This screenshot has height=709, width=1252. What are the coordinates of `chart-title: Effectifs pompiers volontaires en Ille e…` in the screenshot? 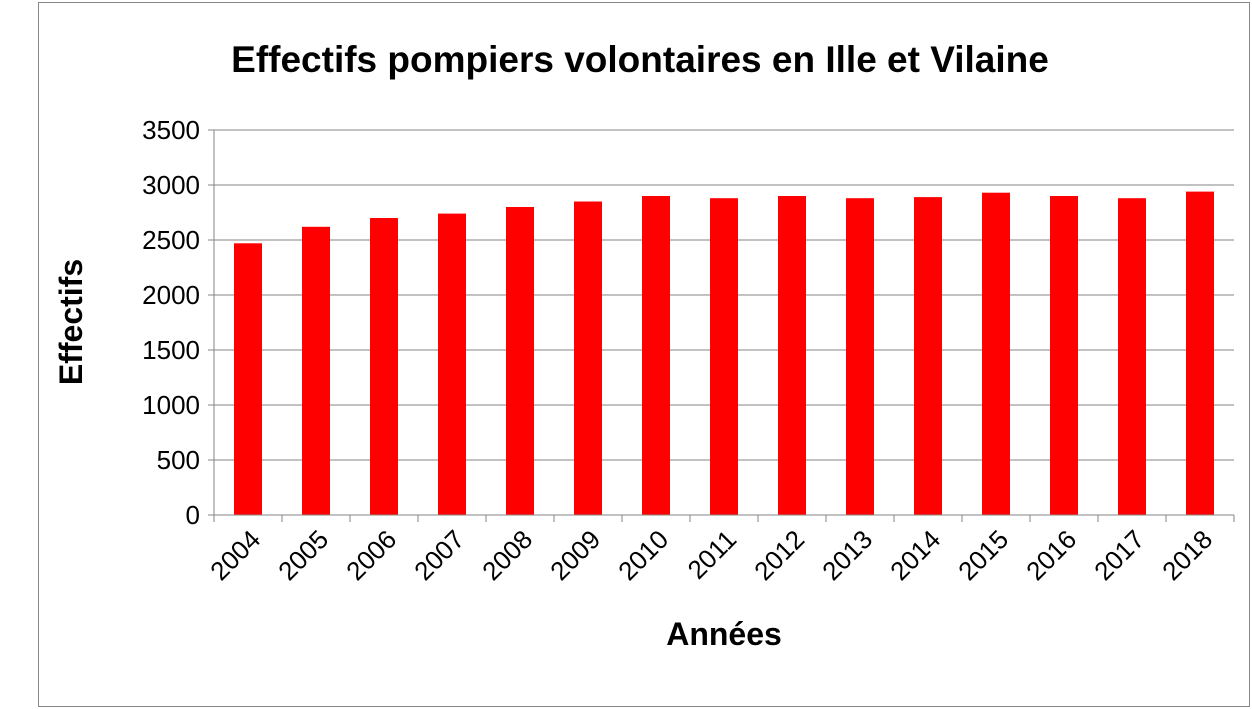 It's located at (640, 59).